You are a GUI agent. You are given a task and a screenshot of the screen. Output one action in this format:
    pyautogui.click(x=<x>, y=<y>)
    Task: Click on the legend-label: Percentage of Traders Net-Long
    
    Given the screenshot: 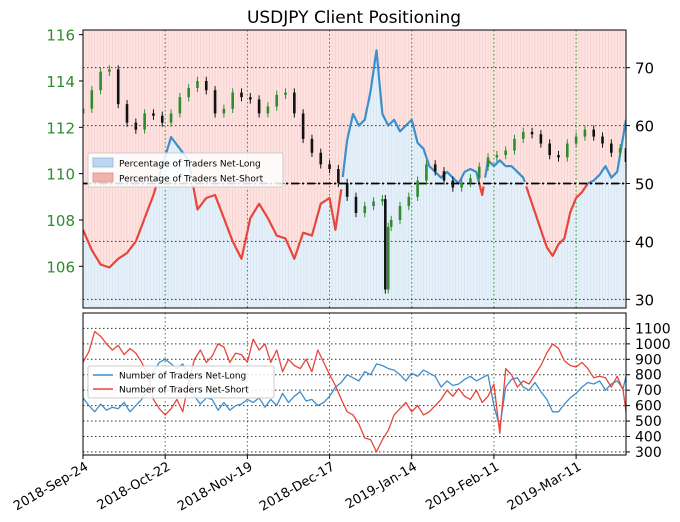 What is the action you would take?
    pyautogui.click(x=190, y=165)
    